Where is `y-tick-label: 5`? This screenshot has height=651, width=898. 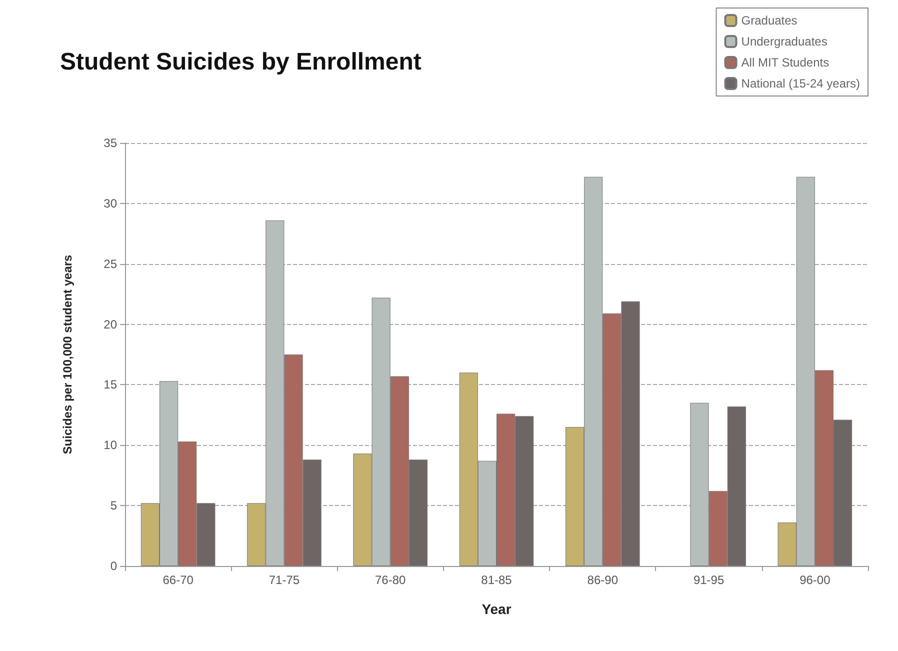 y-tick-label: 5 is located at coordinates (114, 505).